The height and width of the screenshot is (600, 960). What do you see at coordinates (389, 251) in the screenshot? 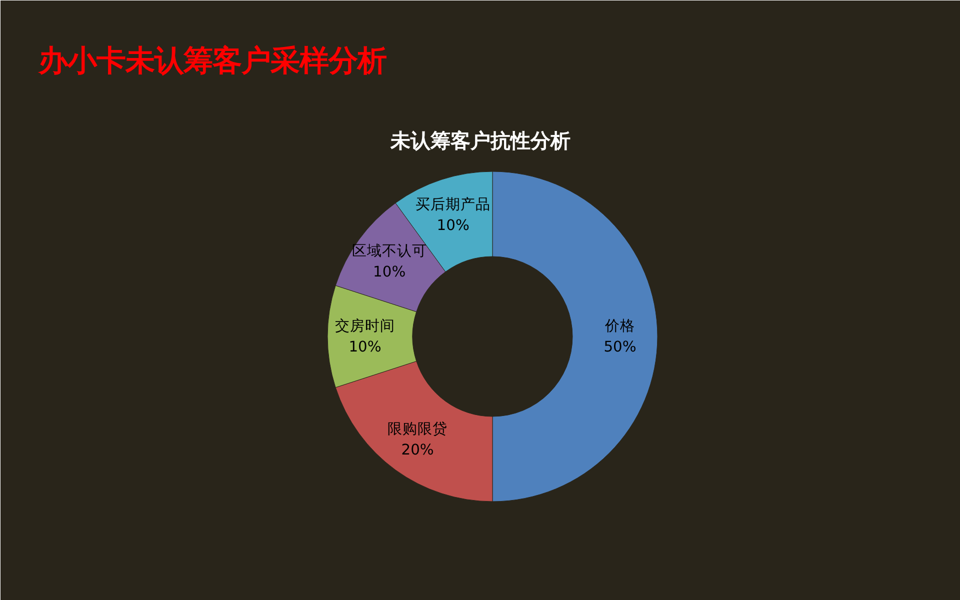
I see `slice-label: 区域不认可` at bounding box center [389, 251].